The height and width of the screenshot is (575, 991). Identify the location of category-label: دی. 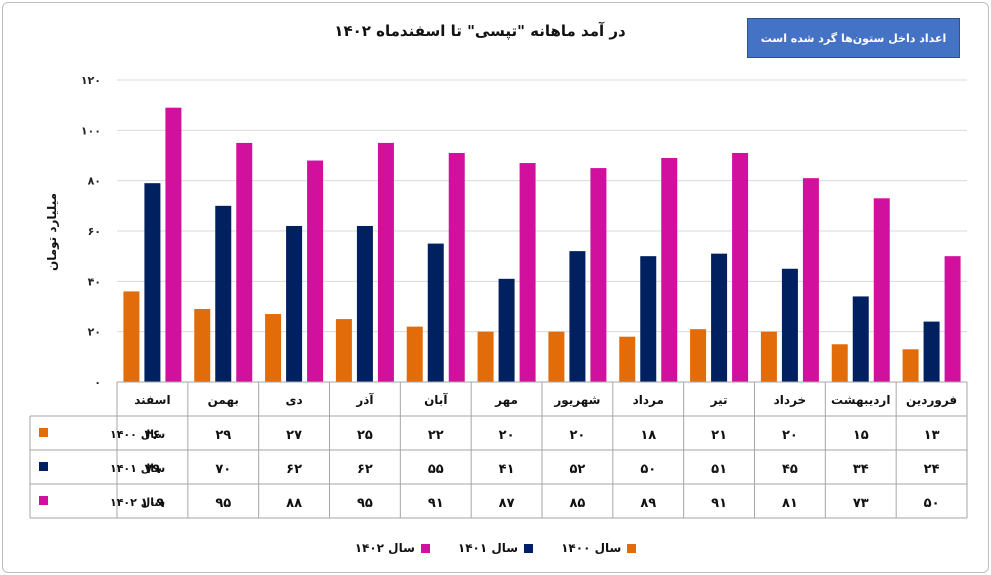
(294, 400).